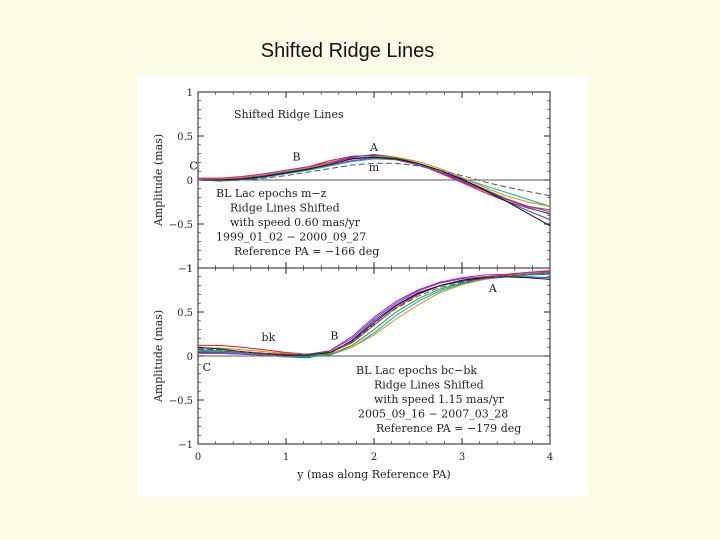 Image resolution: width=720 pixels, height=540 pixels. Describe the element at coordinates (158, 356) in the screenshot. I see `panel-2-y-axis-label: Amplitude (mas)` at that location.